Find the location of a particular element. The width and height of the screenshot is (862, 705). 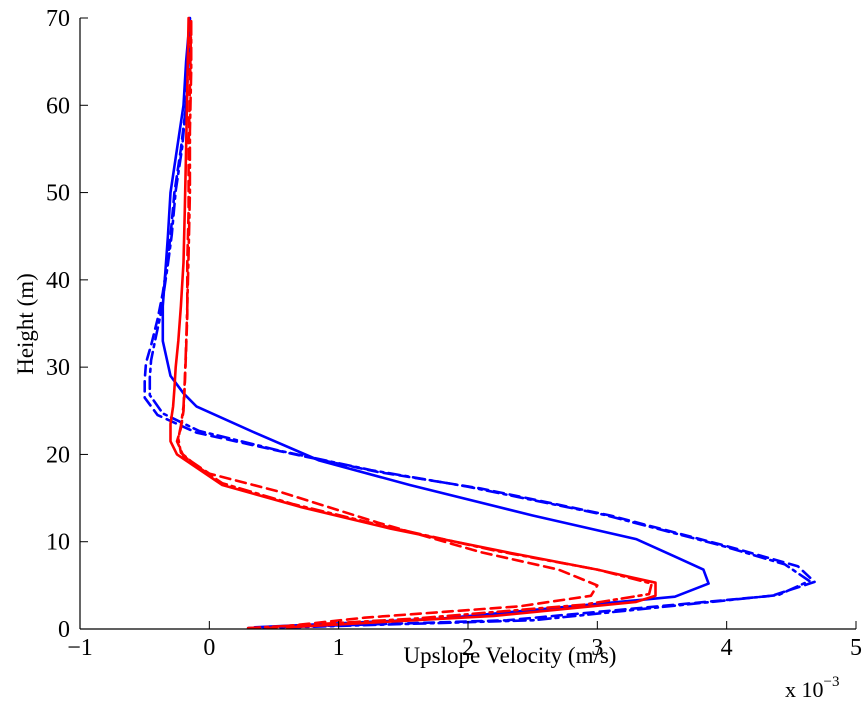

y-tick-label: 20 is located at coordinates (58, 455).